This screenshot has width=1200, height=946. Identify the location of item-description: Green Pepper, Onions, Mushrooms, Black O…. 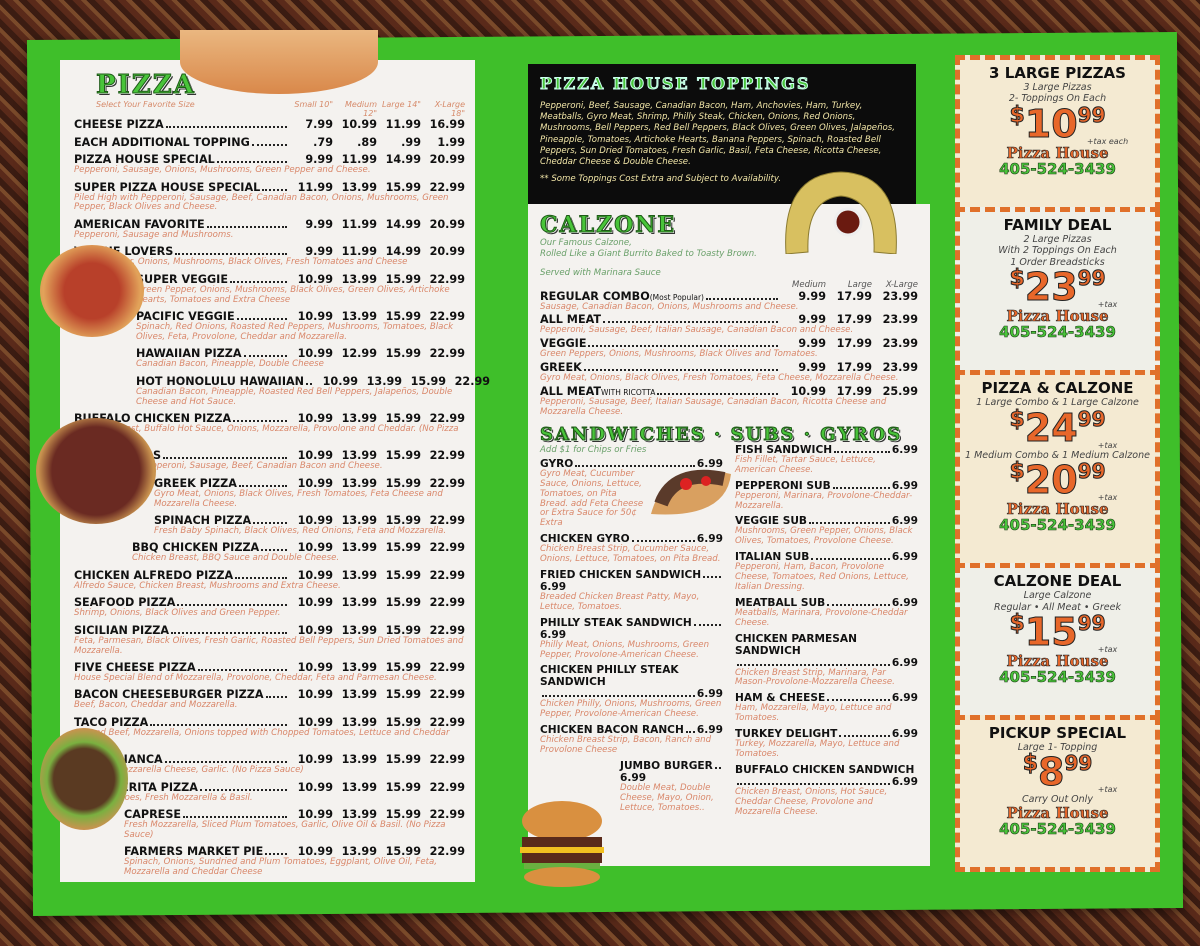
(241, 262).